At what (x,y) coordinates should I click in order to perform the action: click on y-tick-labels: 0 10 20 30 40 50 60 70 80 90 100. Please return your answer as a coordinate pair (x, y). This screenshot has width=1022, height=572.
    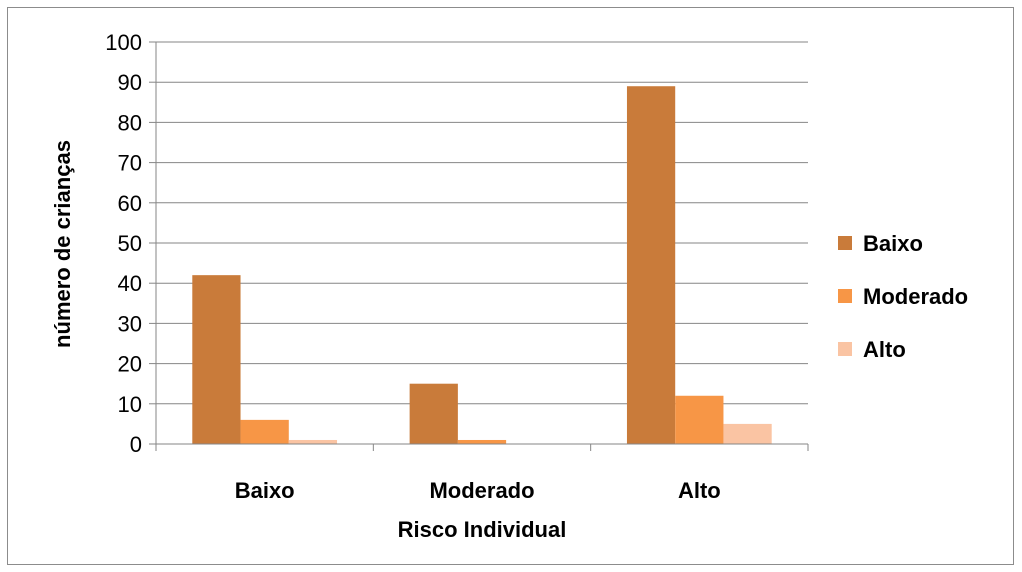
    Looking at the image, I should click on (123, 243).